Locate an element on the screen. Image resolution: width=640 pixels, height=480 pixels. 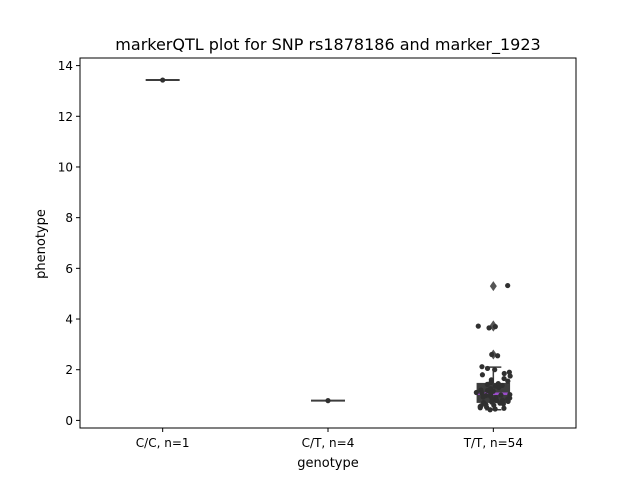
x-tick-label: C/C, n=1 is located at coordinates (163, 443).